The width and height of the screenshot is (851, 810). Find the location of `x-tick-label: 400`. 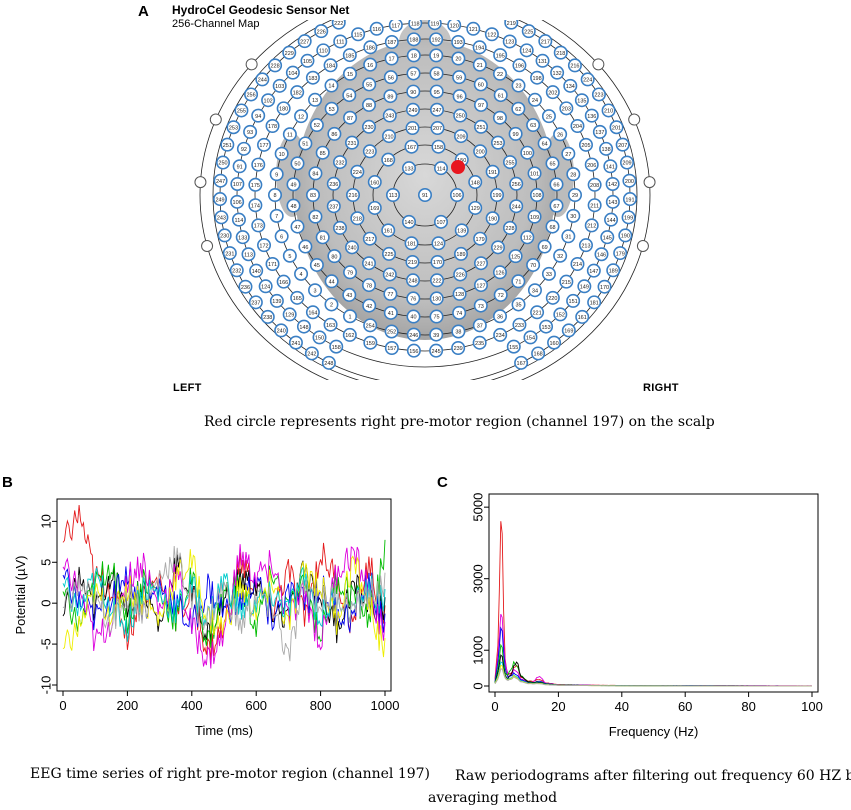

x-tick-label: 400 is located at coordinates (192, 705).